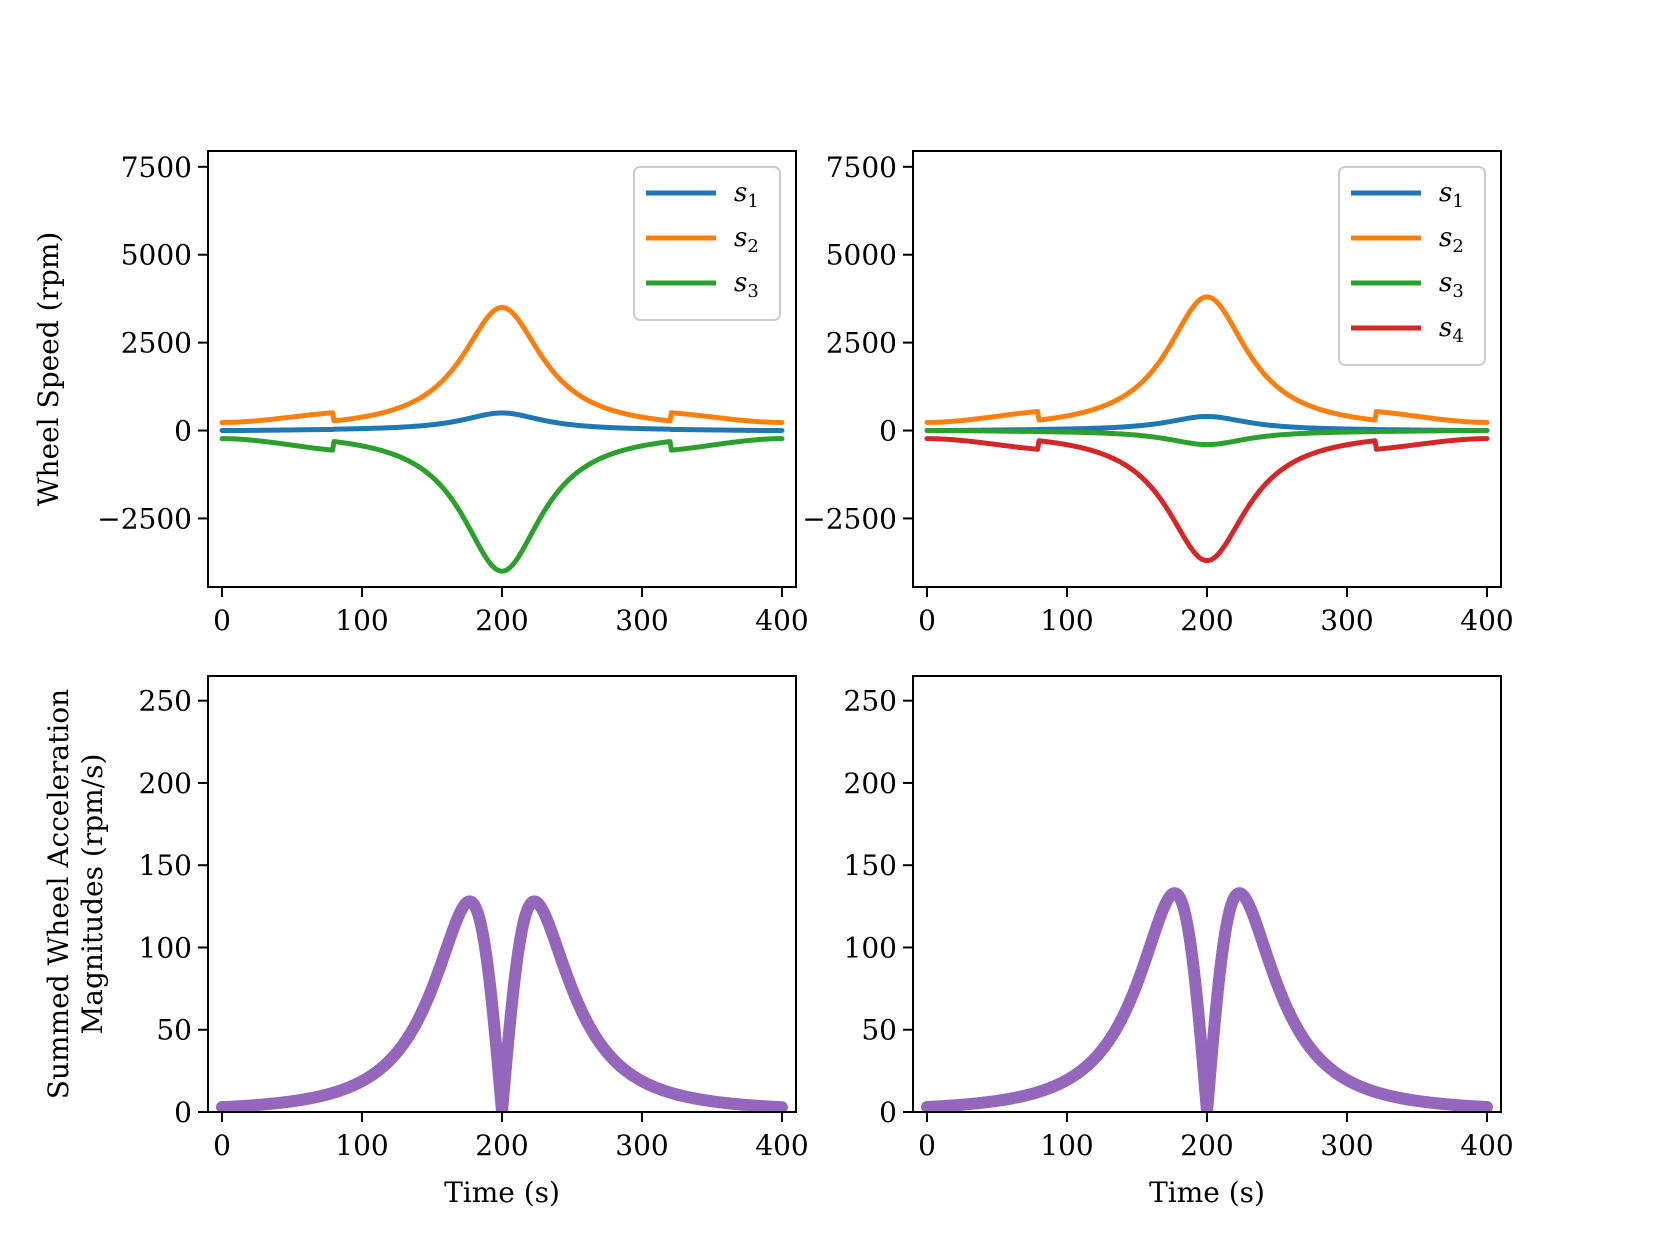 The width and height of the screenshot is (1660, 1245). I want to click on legend: s1 s2 s3 s4, so click(1412, 266).